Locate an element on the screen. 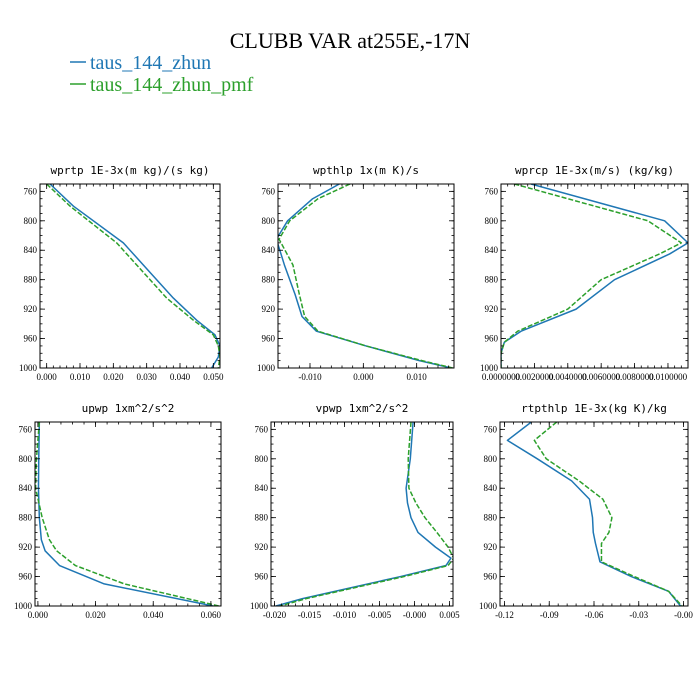  x-tick-label: -0.12 is located at coordinates (504, 615).